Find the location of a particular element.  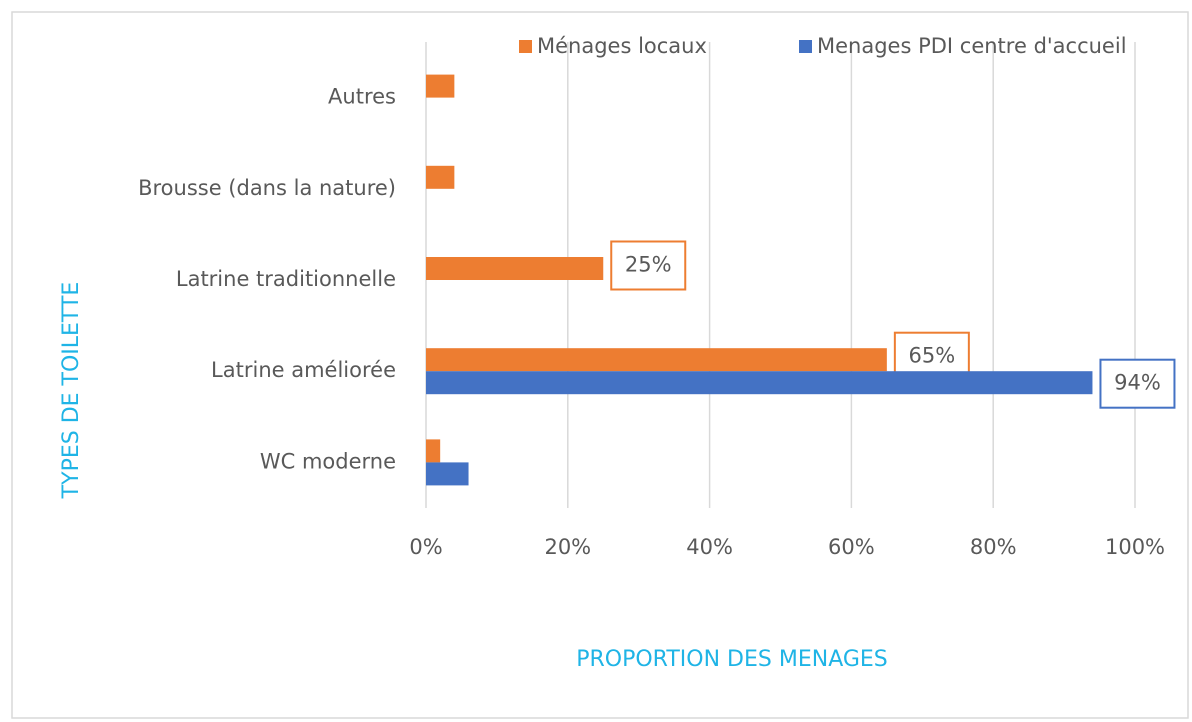

x-tick-label: 80% is located at coordinates (993, 547).